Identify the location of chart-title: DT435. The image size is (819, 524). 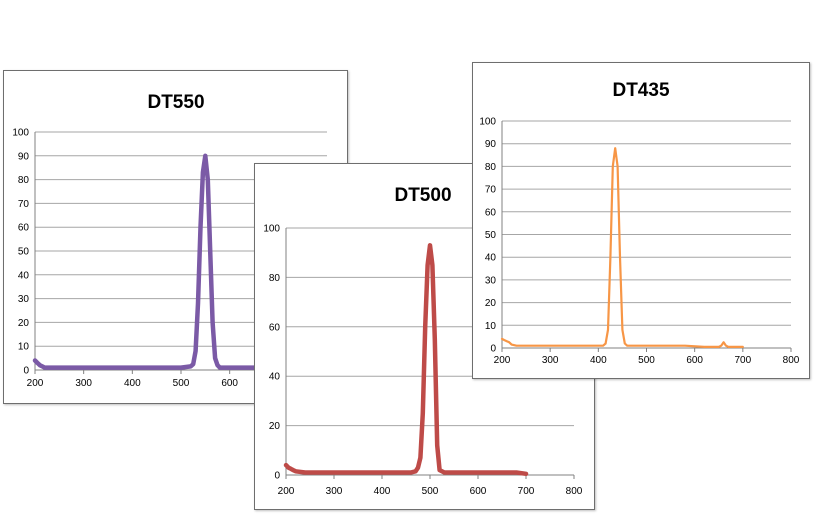
(640, 90).